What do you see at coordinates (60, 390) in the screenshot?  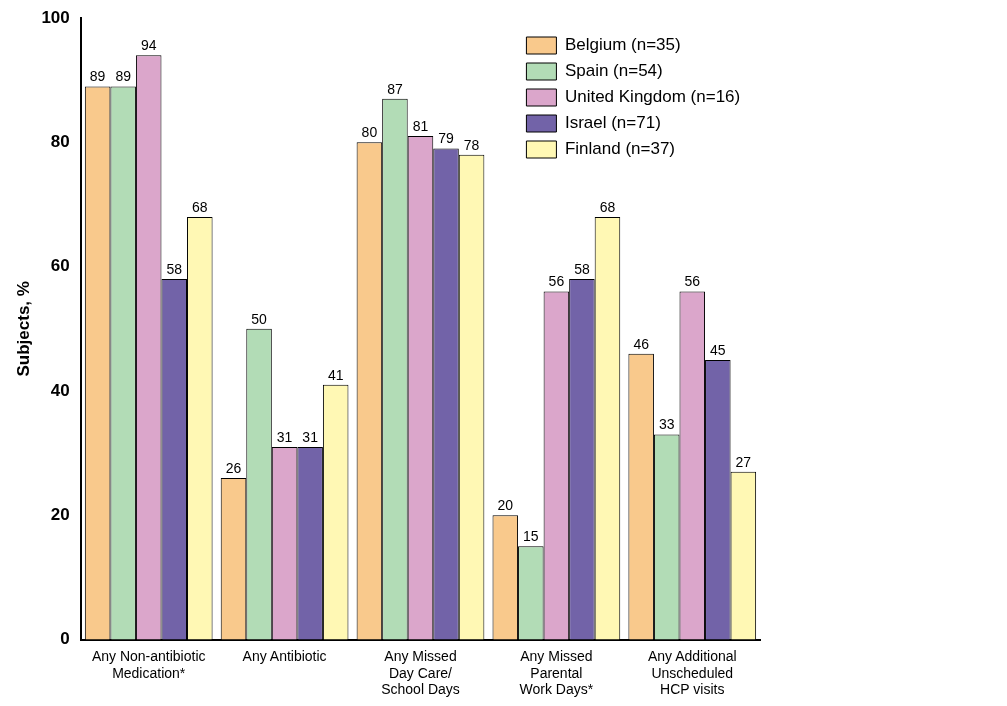 I see `y-tick-label: 40` at bounding box center [60, 390].